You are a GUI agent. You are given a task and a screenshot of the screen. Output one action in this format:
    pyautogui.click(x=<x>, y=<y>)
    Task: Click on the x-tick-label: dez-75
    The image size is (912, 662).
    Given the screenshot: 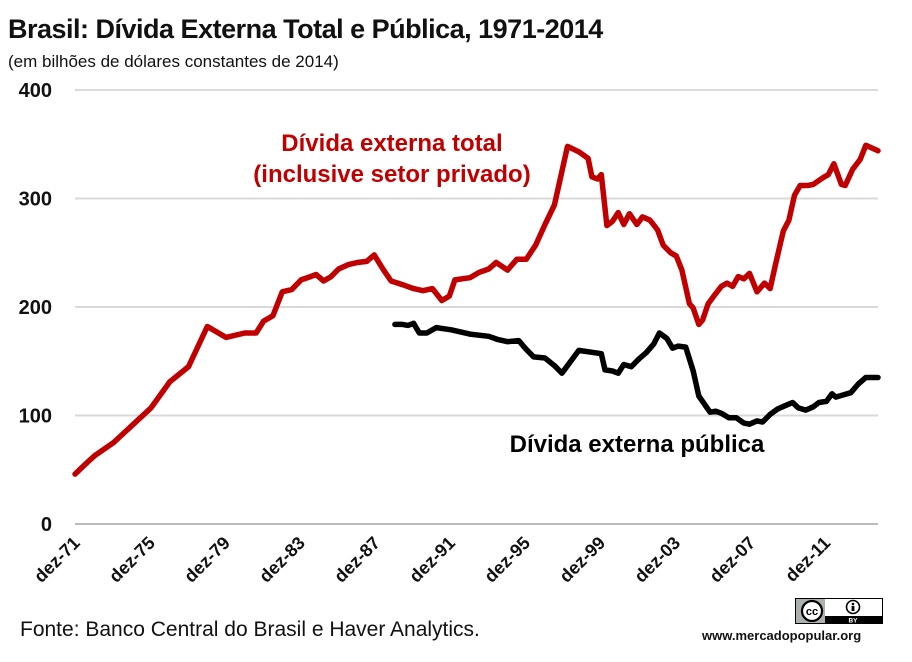 What is the action you would take?
    pyautogui.click(x=132, y=560)
    